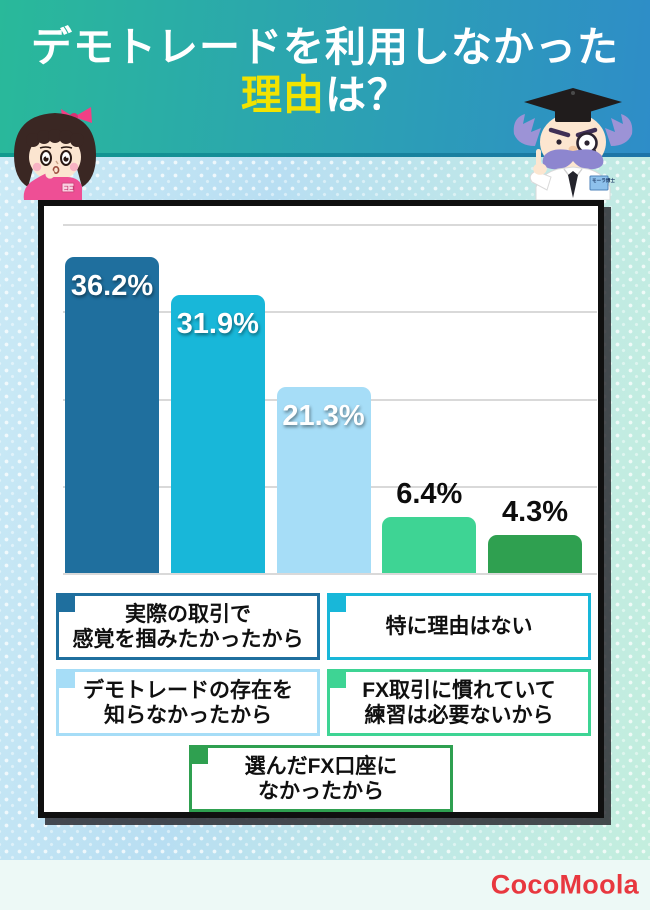 The height and width of the screenshot is (910, 650). I want to click on legend-item: 実際の取引で 感覚を掴みたかったから, so click(188, 626).